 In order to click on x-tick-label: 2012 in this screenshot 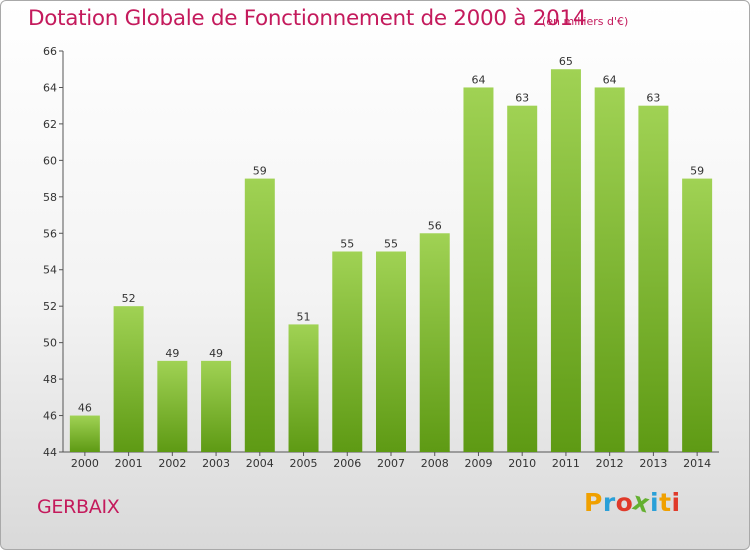, I will do `click(610, 463)`.